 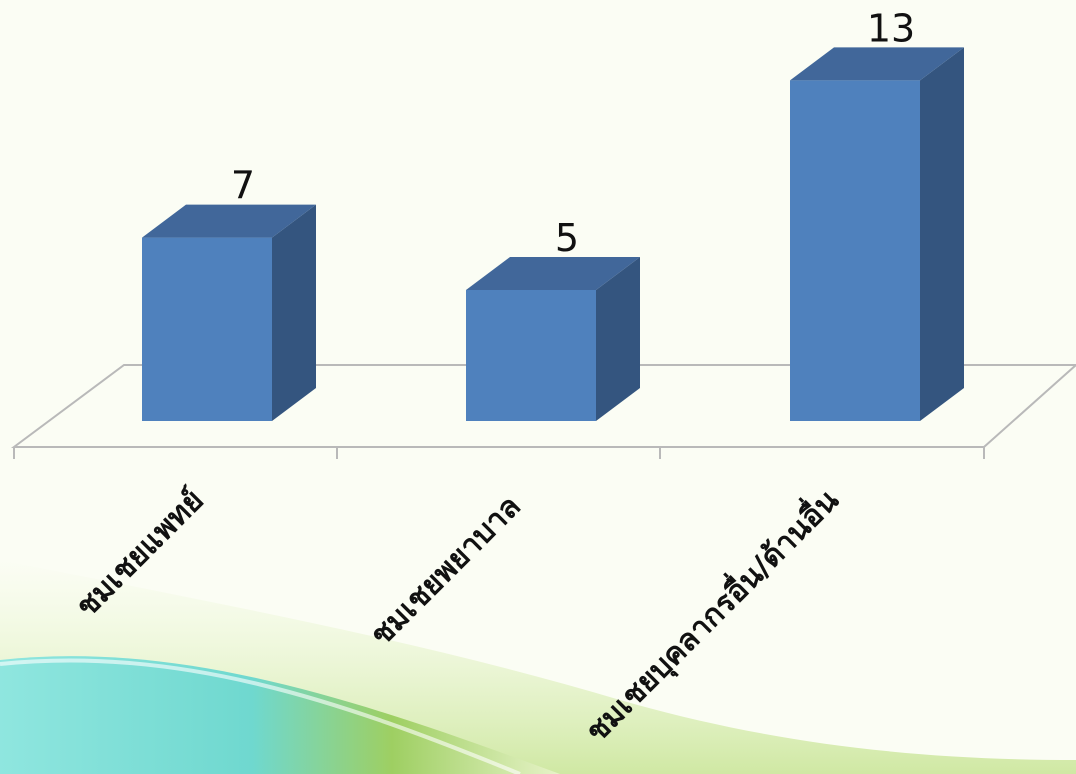 I want to click on data-label-2: 5, so click(x=567, y=238).